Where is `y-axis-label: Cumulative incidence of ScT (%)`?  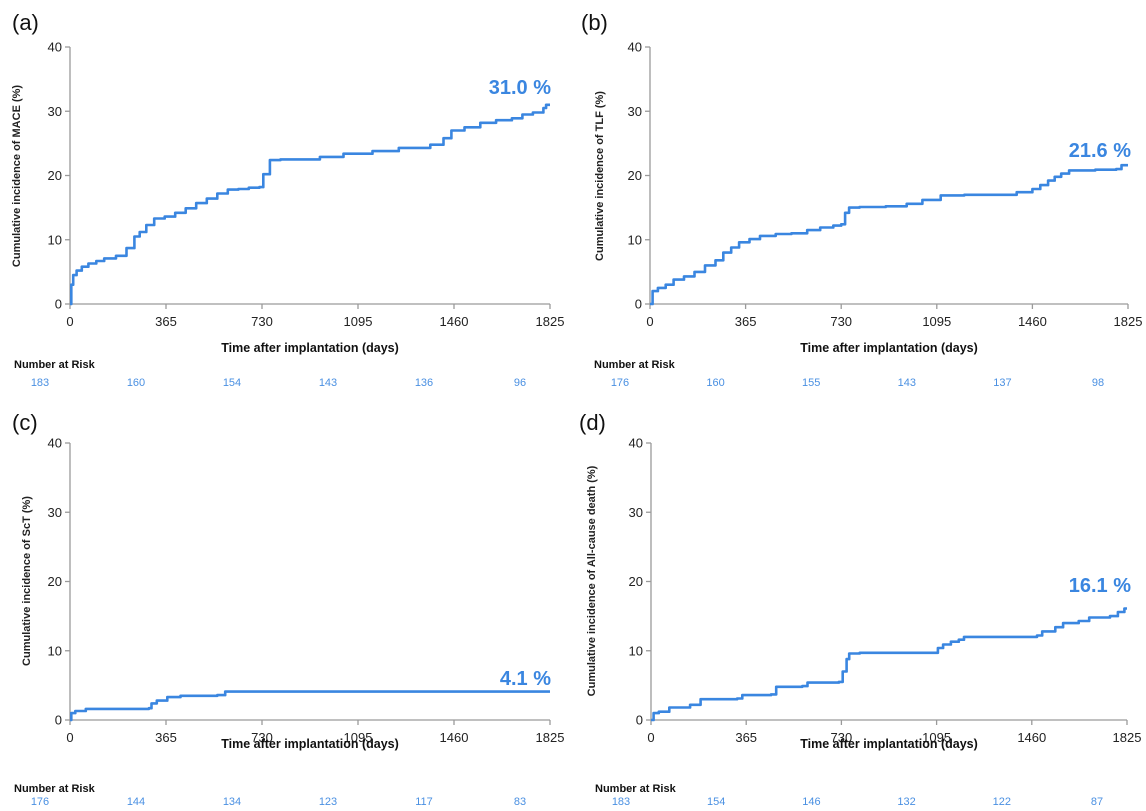 y-axis-label: Cumulative incidence of ScT (%) is located at coordinates (27, 581).